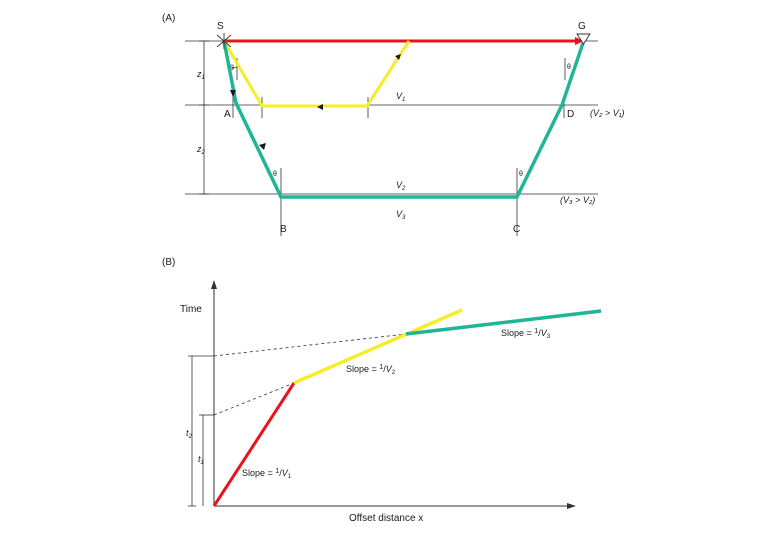  Describe the element at coordinates (254, 399) in the screenshot. I see `layer-2-extrapolation` at that location.